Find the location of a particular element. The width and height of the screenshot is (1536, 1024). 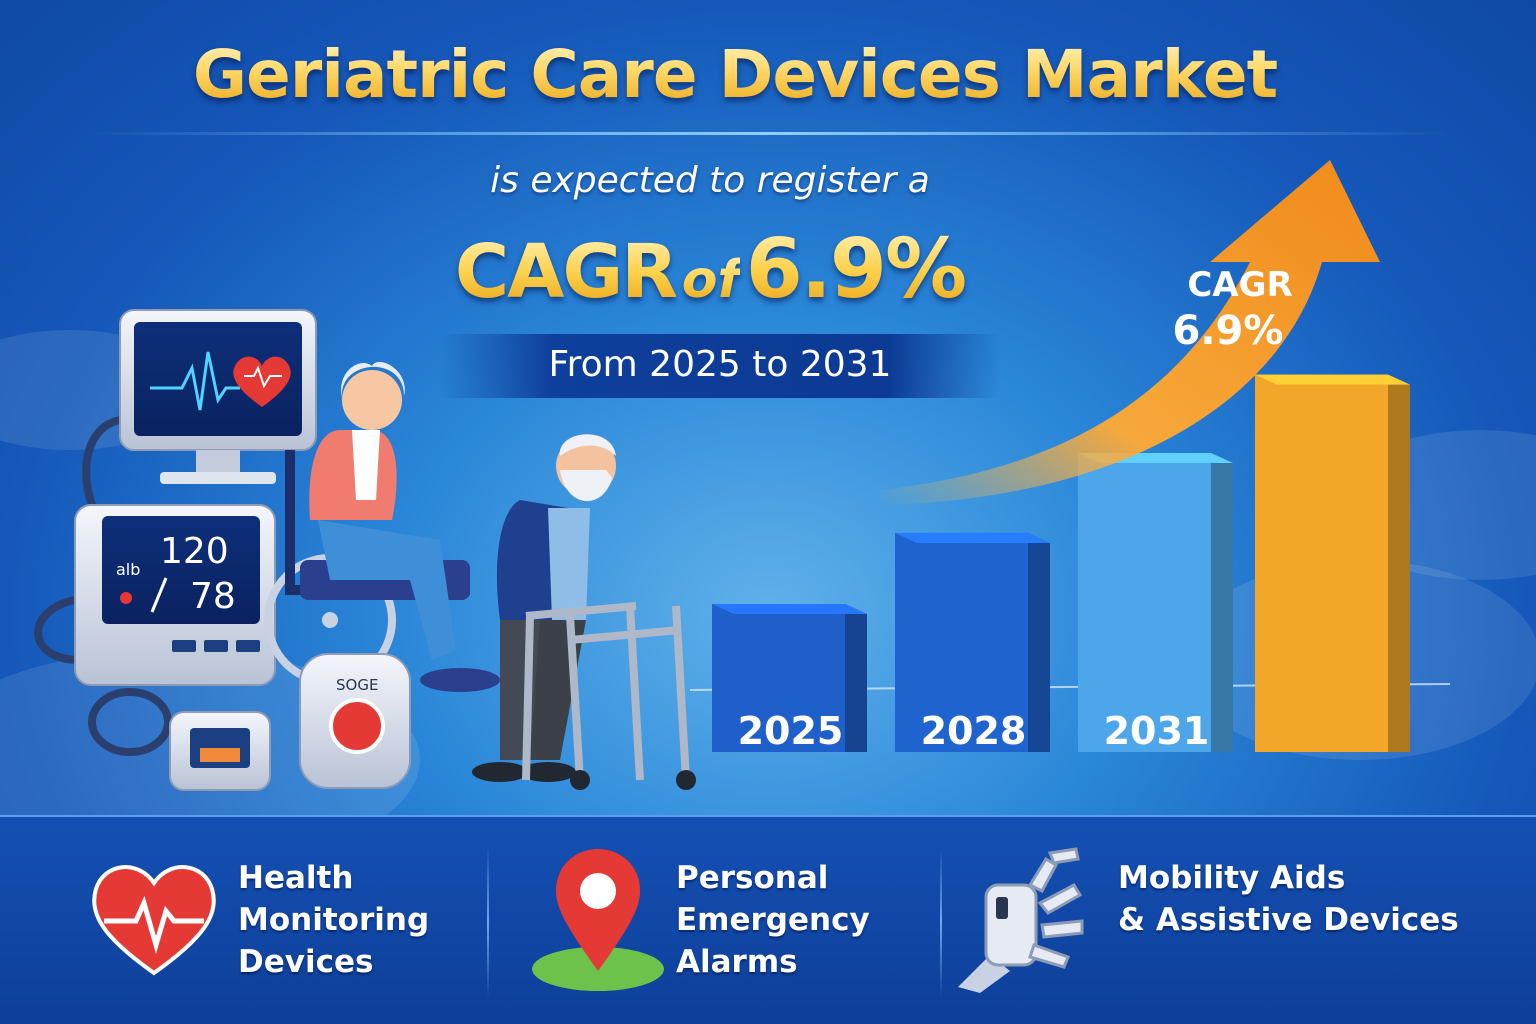

pulse-oximeter is located at coordinates (179, 739).